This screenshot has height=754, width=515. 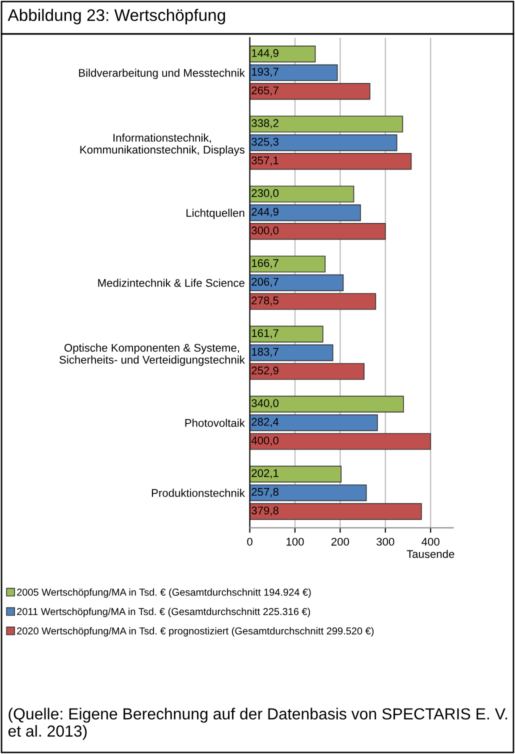 What do you see at coordinates (264, 441) in the screenshot?
I see `data-label: 400,0` at bounding box center [264, 441].